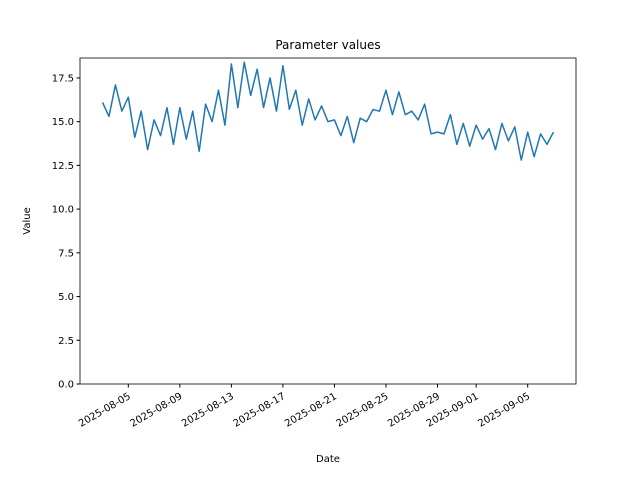  I want to click on y-tick-label: 0.0, so click(66, 385).